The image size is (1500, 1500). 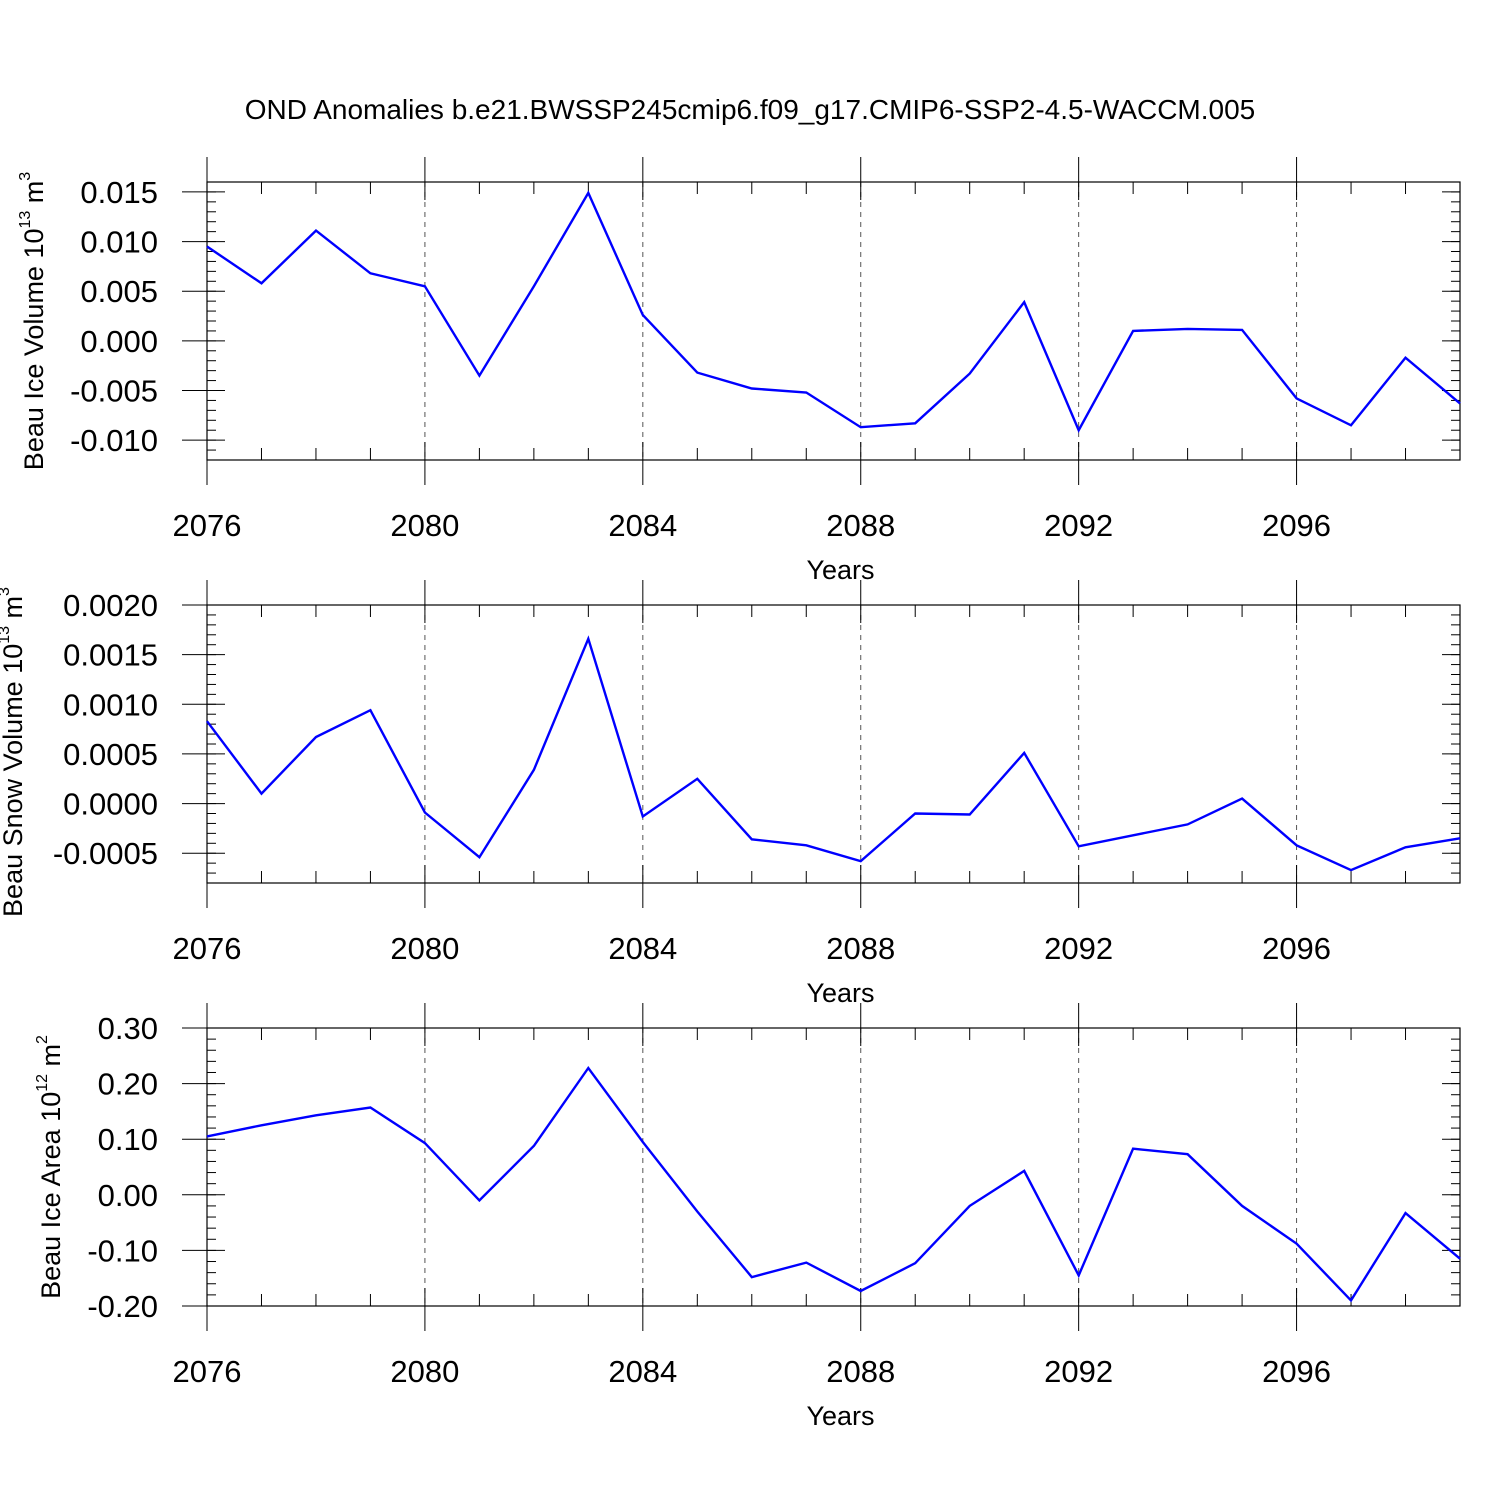 I want to click on y-axis-label-unit-exponent: 2, so click(x=42, y=1039).